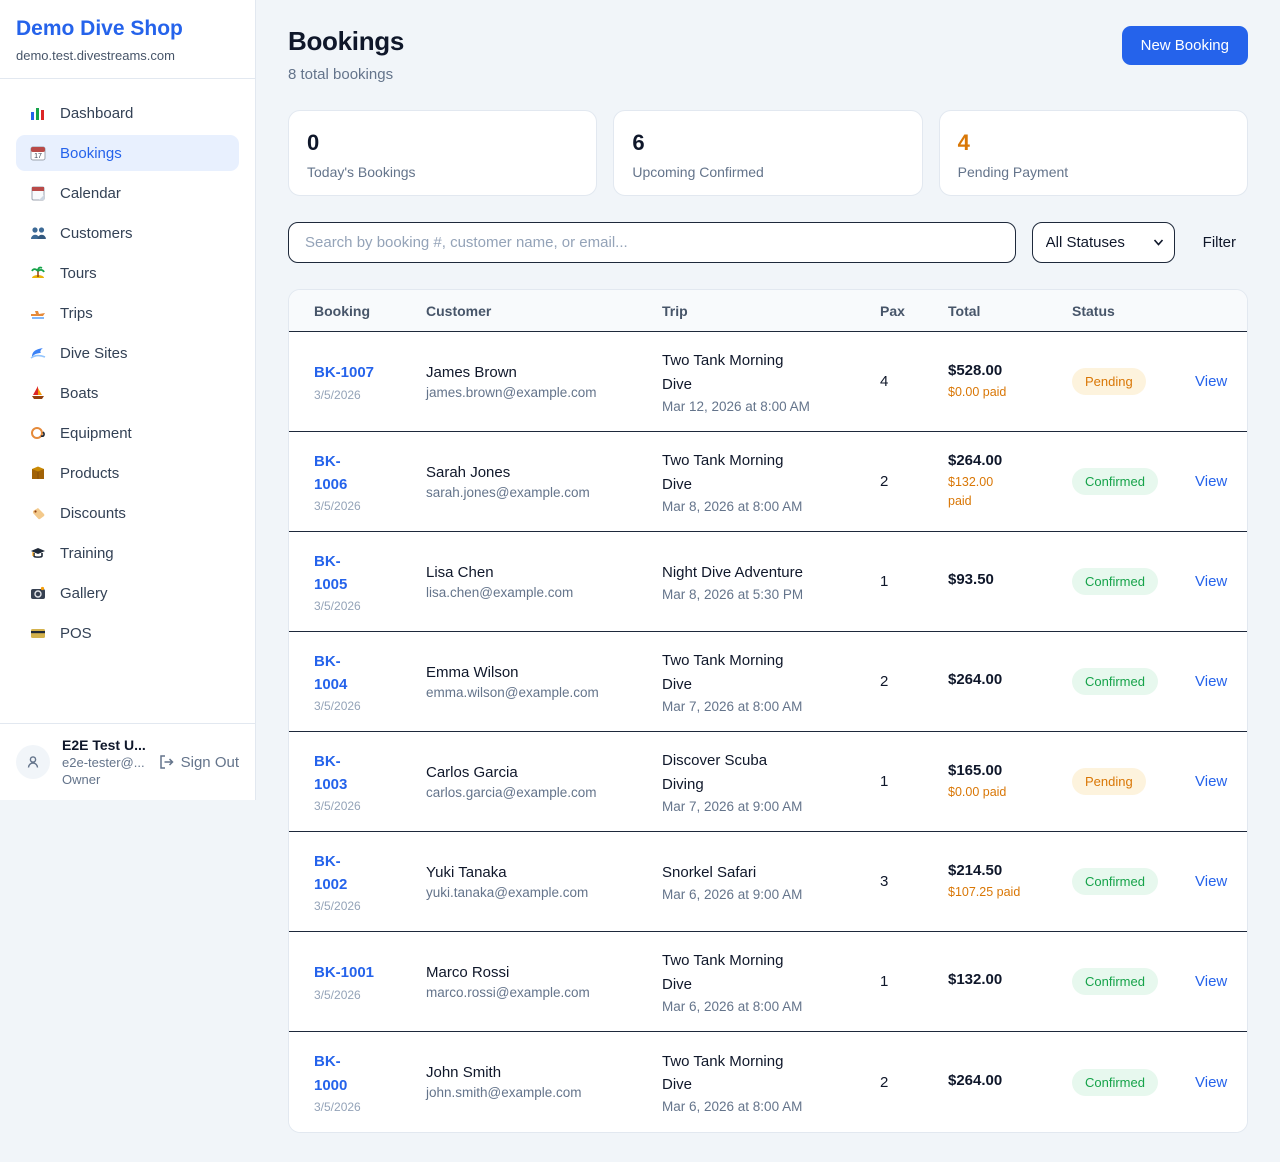 This screenshot has width=1280, height=1162. What do you see at coordinates (512, 692) in the screenshot?
I see `customer-email: emma.wilson@example.com` at bounding box center [512, 692].